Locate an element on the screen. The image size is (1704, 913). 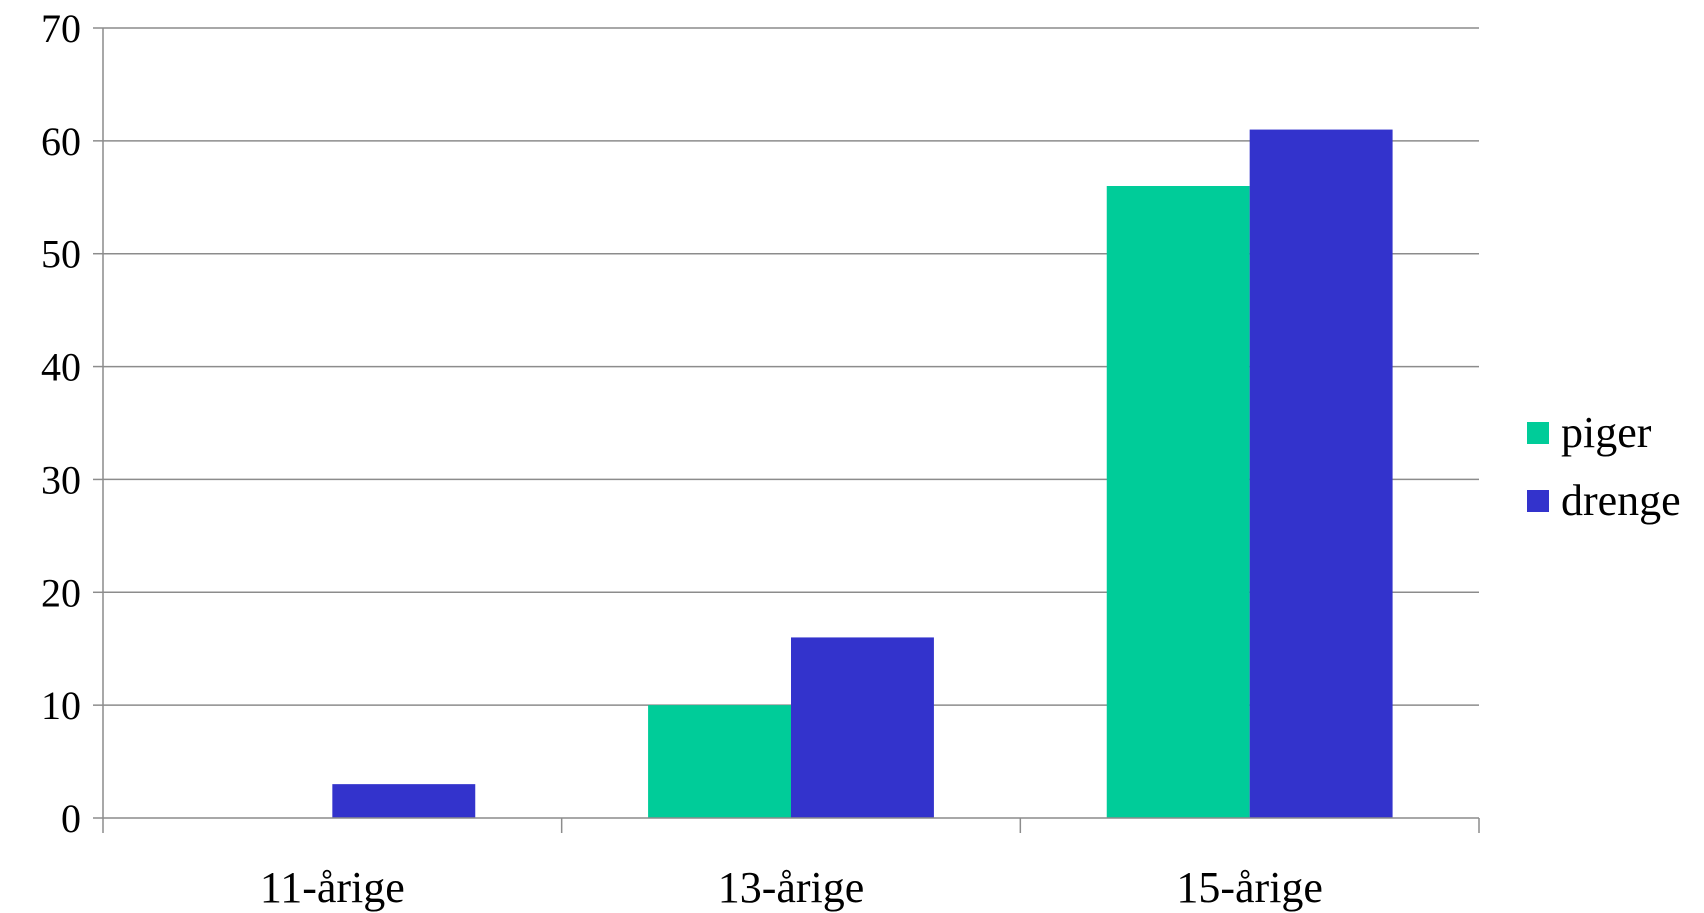
legend-swatch-piger is located at coordinates (1538, 433).